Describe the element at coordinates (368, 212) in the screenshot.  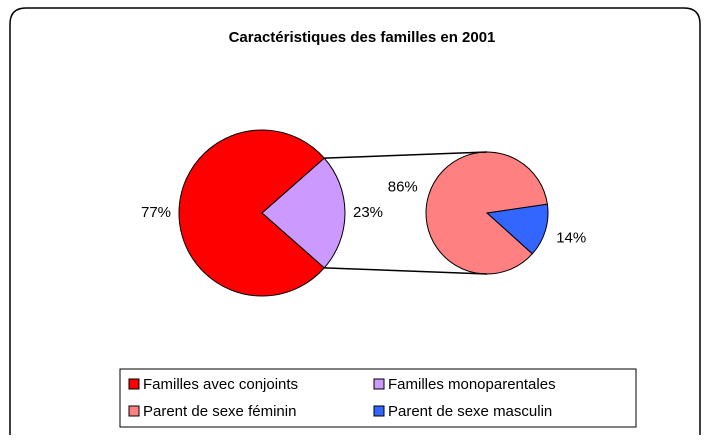
I see `data-label: 23%` at that location.